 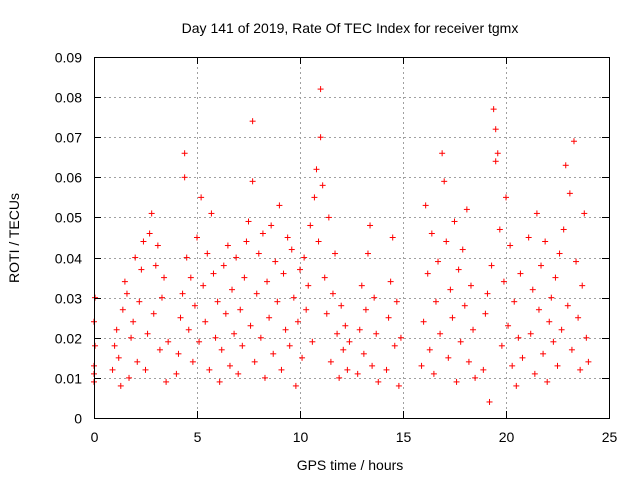 I want to click on y-tick-label: 0.03, so click(x=68, y=299).